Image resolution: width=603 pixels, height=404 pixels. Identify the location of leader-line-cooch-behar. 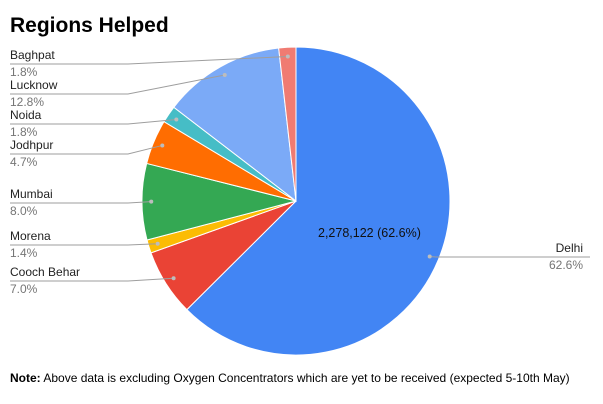
(92, 279).